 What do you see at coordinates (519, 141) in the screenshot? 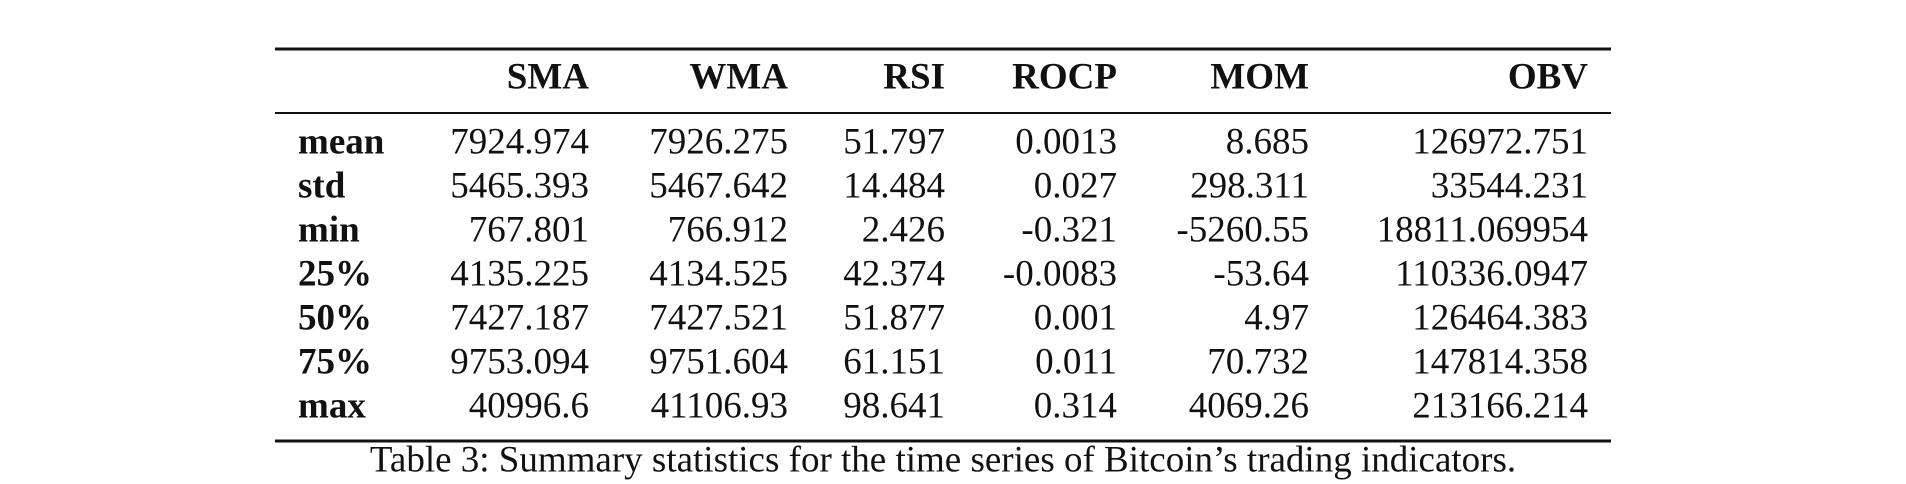
I see `cell: 7924.974` at bounding box center [519, 141].